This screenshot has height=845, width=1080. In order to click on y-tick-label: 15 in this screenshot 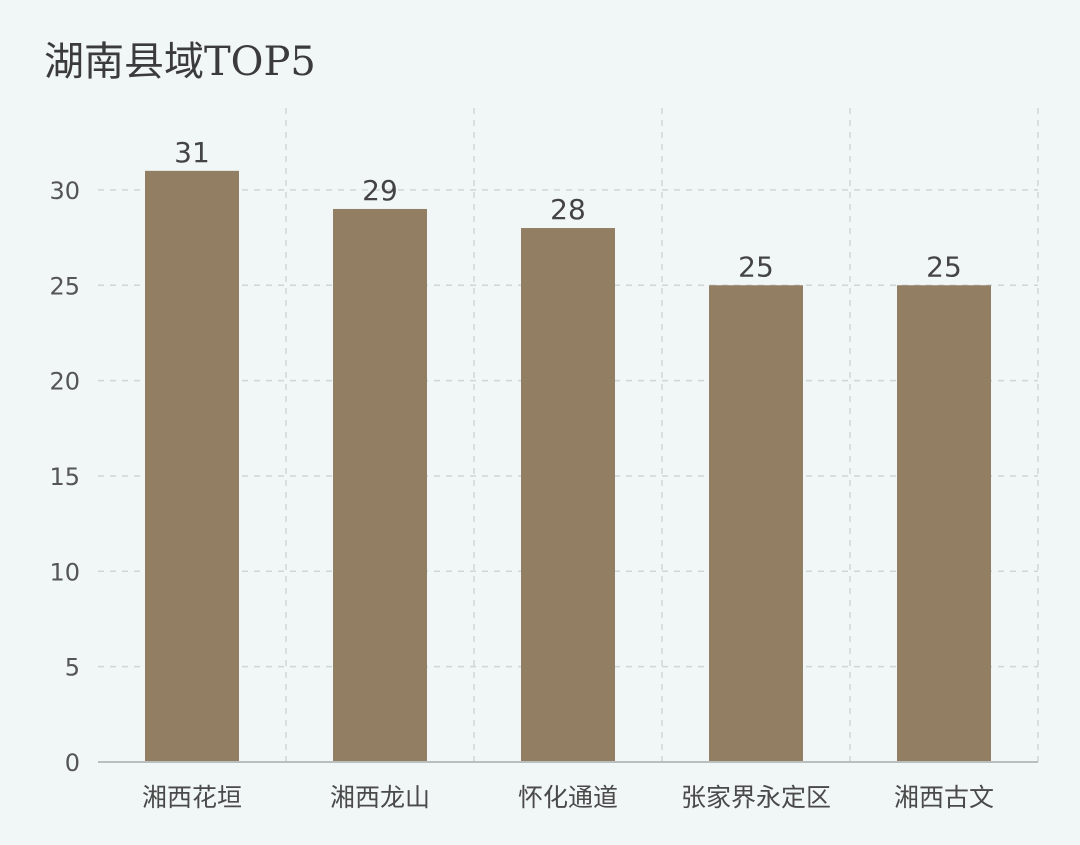, I will do `click(64, 477)`.